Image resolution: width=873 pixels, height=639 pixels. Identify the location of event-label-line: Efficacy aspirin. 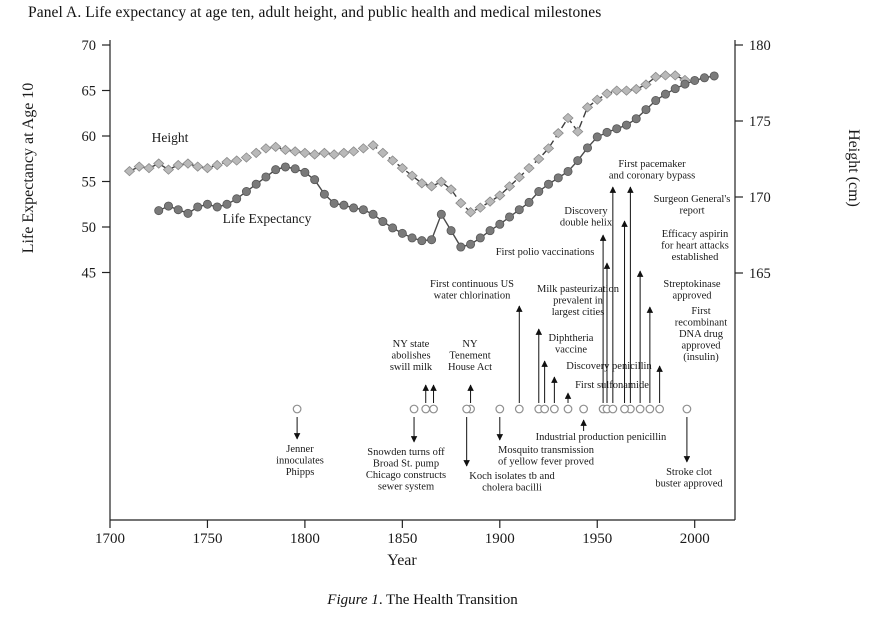
(695, 234).